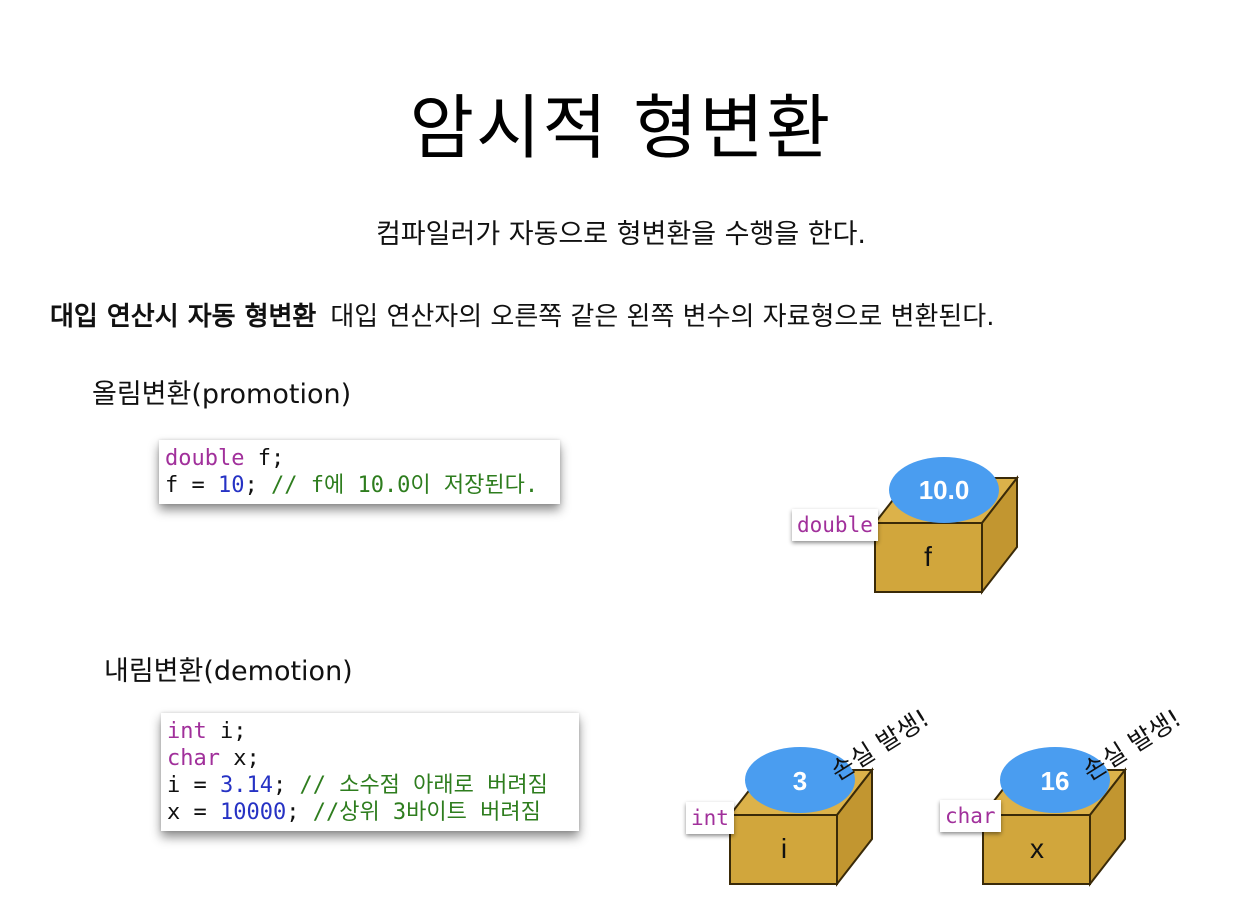 This screenshot has width=1242, height=918. I want to click on code-text: f;, so click(264, 458).